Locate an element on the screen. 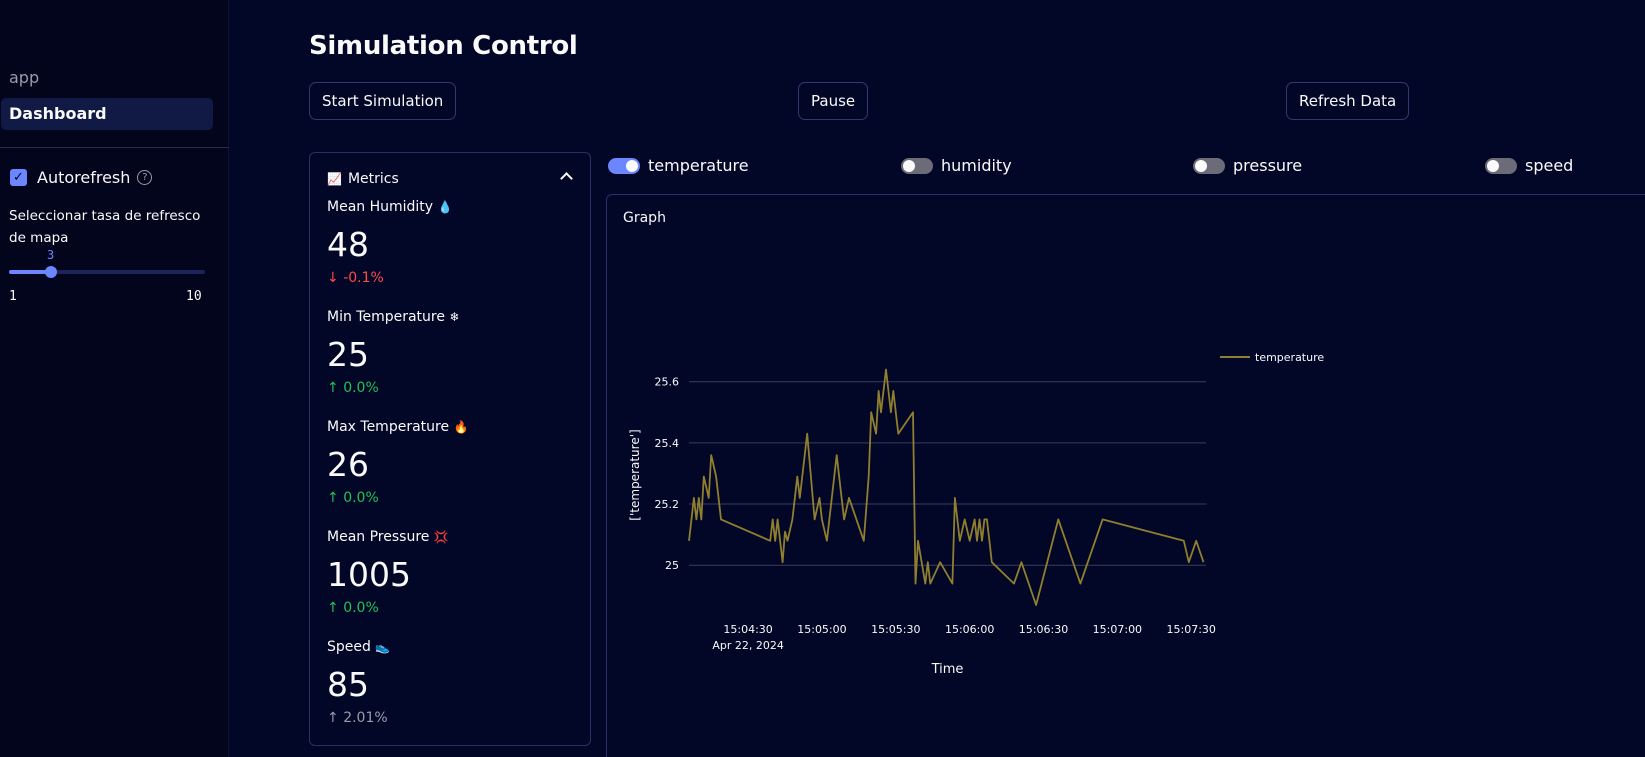 This screenshot has height=757, width=1645. metric-mean-humidity: Mean Humidity 💧 48 ↓ -0.1% is located at coordinates (452, 242).